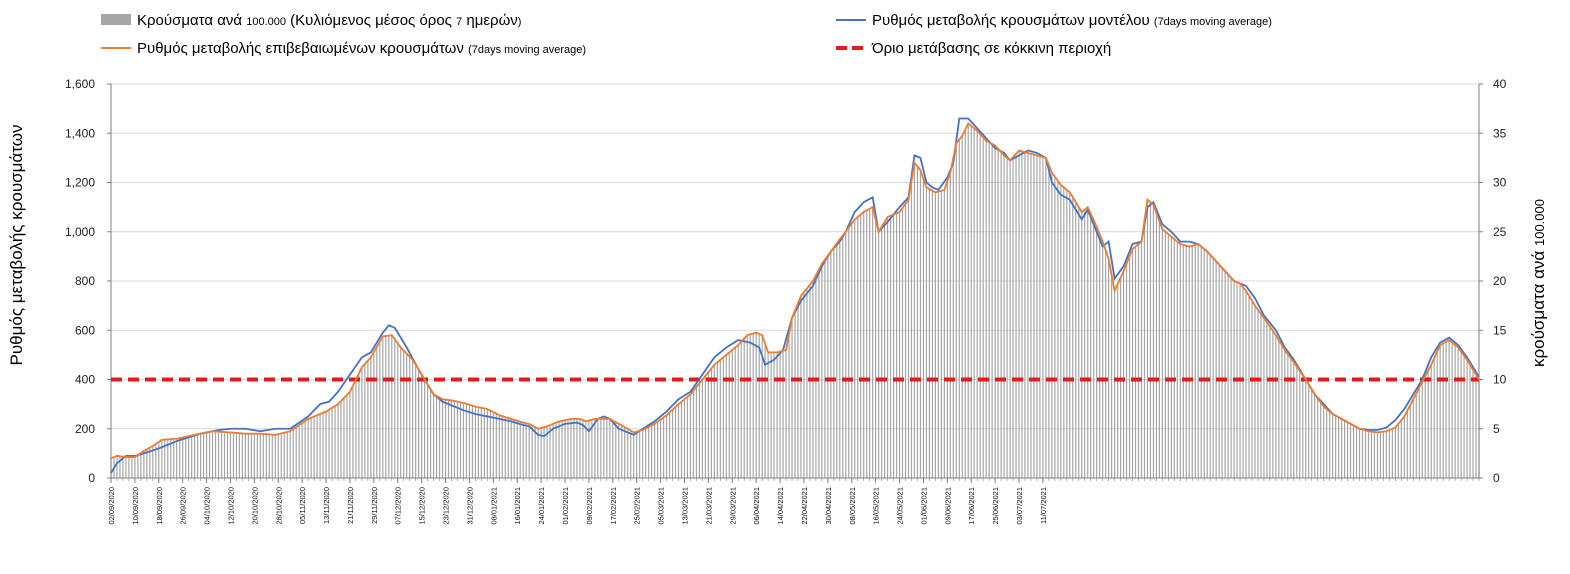  Describe the element at coordinates (947, 506) in the screenshot. I see `x-tick-label: 09/06/2021` at that location.